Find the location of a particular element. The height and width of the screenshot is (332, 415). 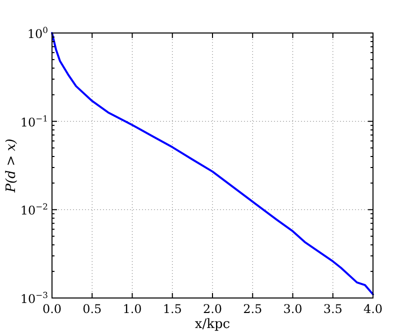

x-tick-label: 1.5 is located at coordinates (172, 309).